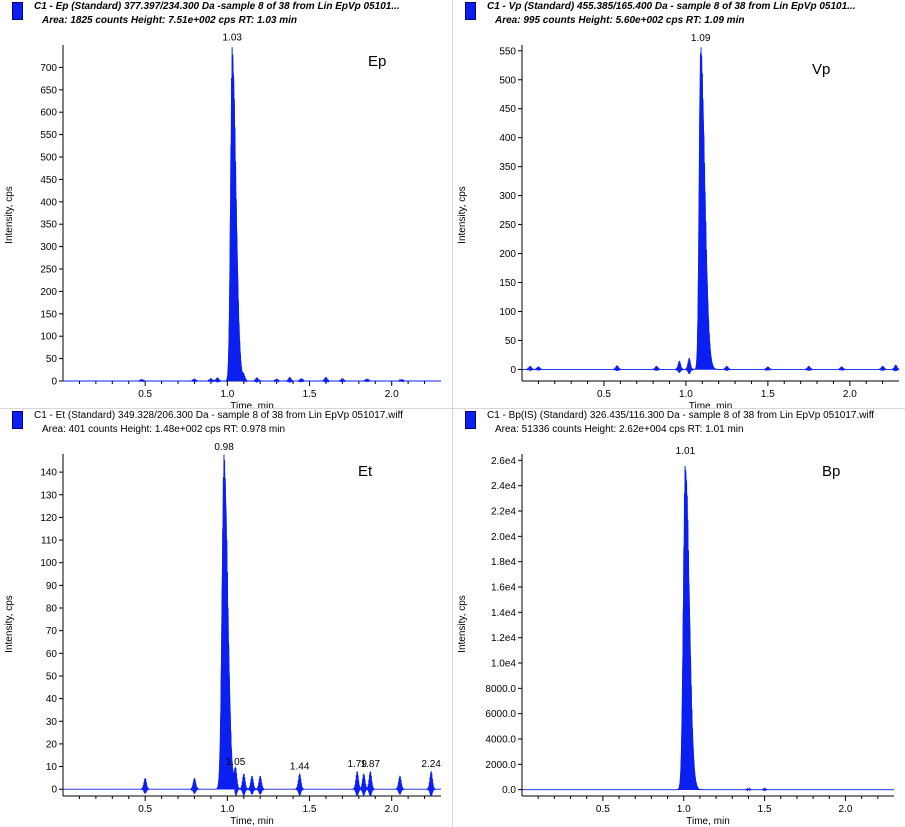  I want to click on y-tick-label: 2.0e4, so click(503, 537).